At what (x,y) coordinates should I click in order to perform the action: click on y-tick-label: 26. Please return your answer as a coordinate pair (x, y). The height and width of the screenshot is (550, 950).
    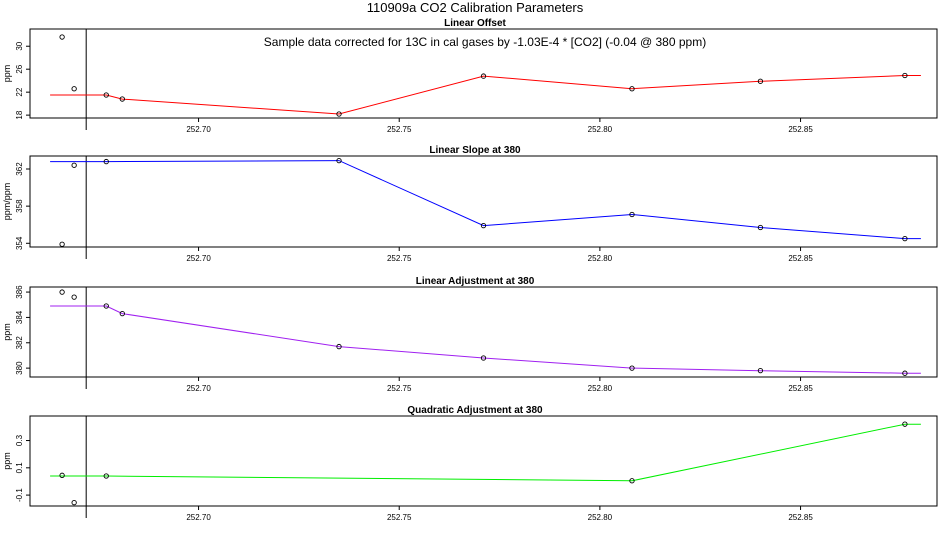
    Looking at the image, I should click on (19, 68).